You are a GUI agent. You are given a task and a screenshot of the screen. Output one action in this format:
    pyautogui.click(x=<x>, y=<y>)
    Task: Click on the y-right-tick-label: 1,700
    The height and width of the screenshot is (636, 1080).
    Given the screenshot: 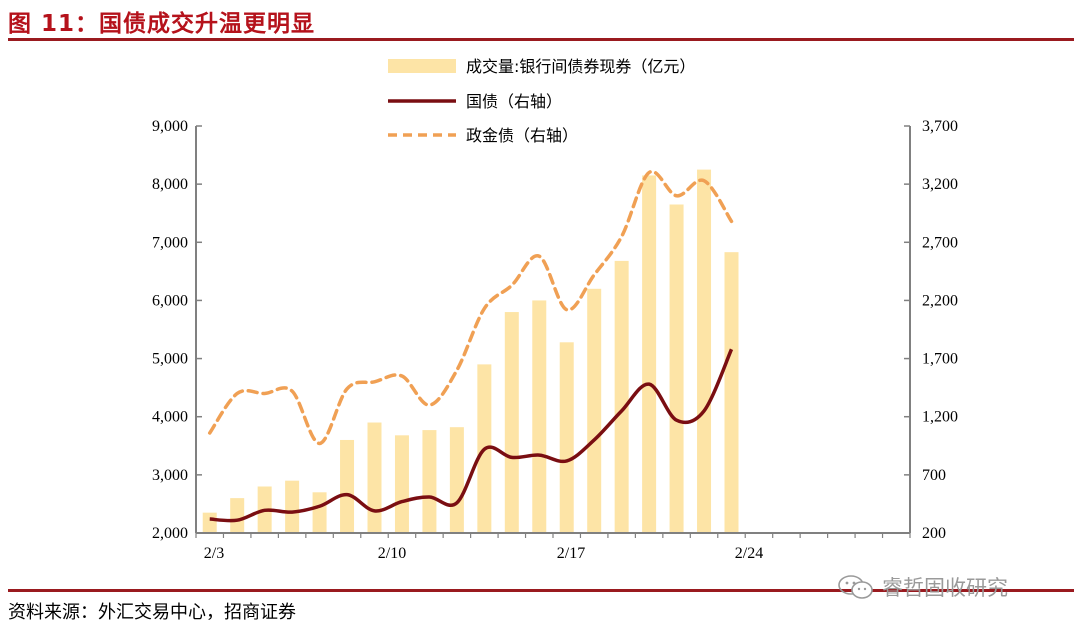 What is the action you would take?
    pyautogui.click(x=940, y=359)
    